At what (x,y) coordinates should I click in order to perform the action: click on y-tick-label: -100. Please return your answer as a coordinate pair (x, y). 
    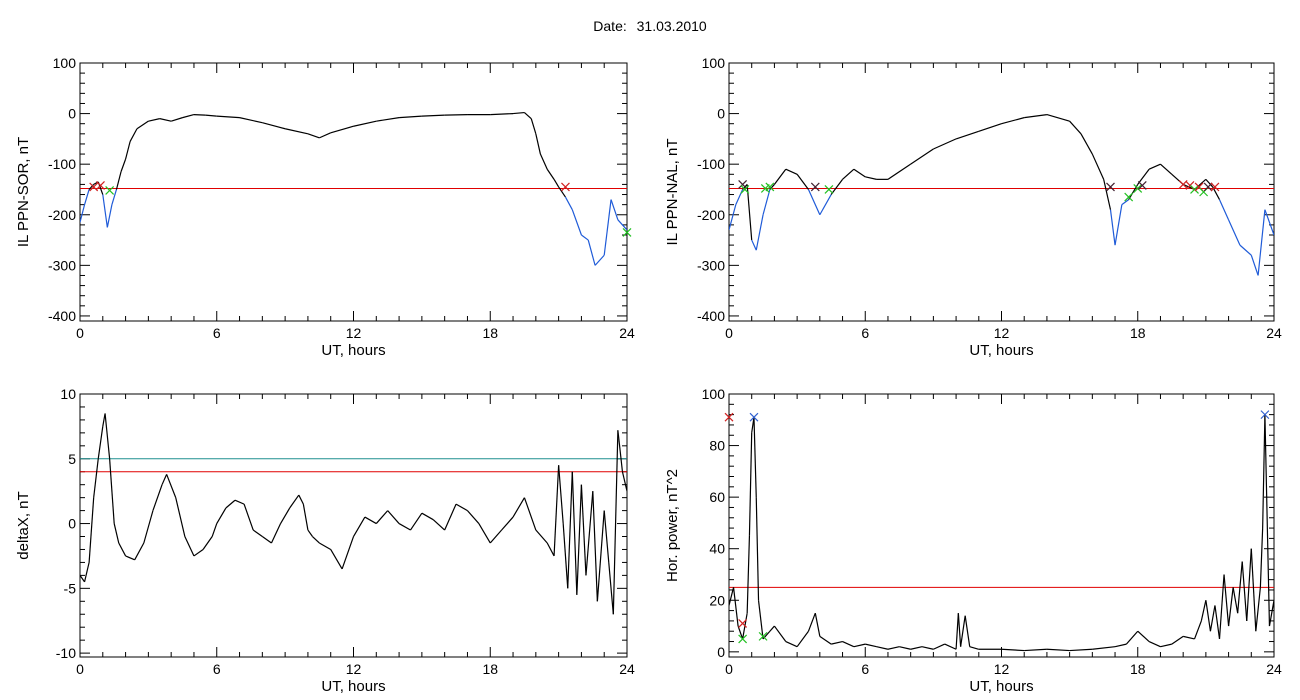
    Looking at the image, I should click on (62, 164).